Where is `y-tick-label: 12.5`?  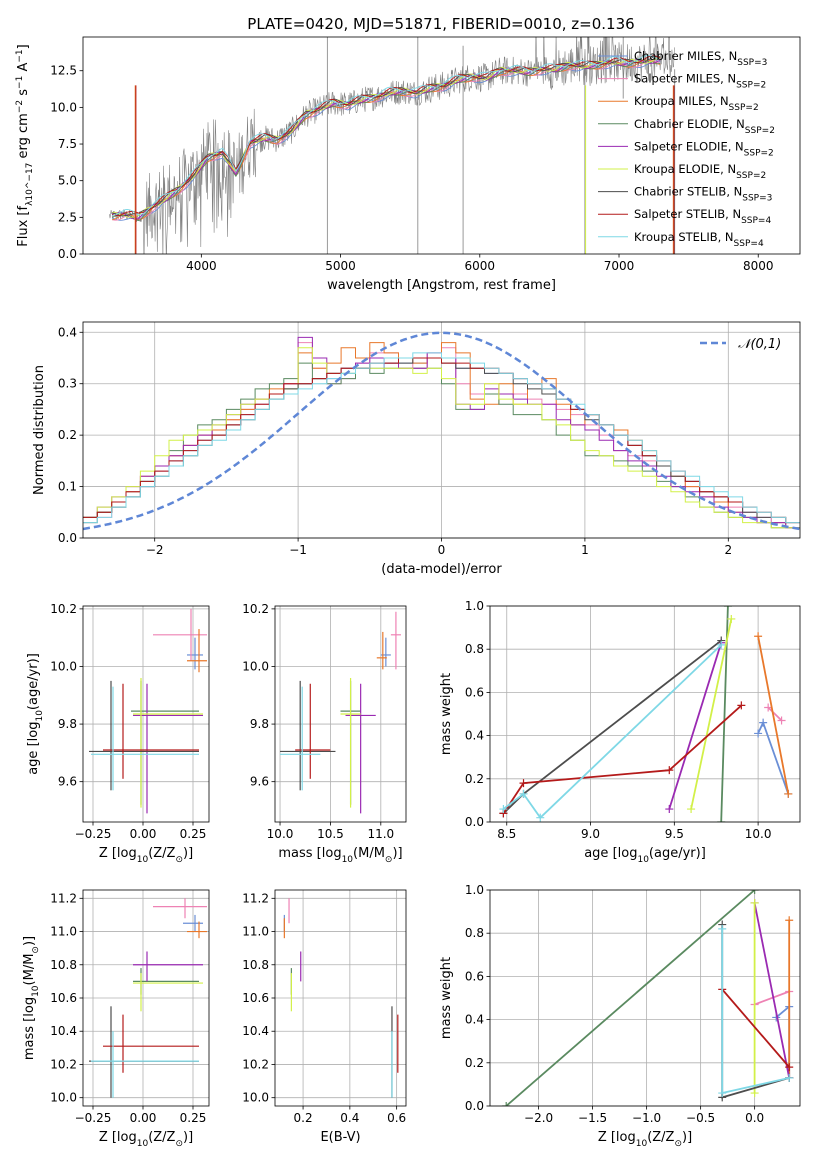
y-tick-label: 12.5 is located at coordinates (63, 71).